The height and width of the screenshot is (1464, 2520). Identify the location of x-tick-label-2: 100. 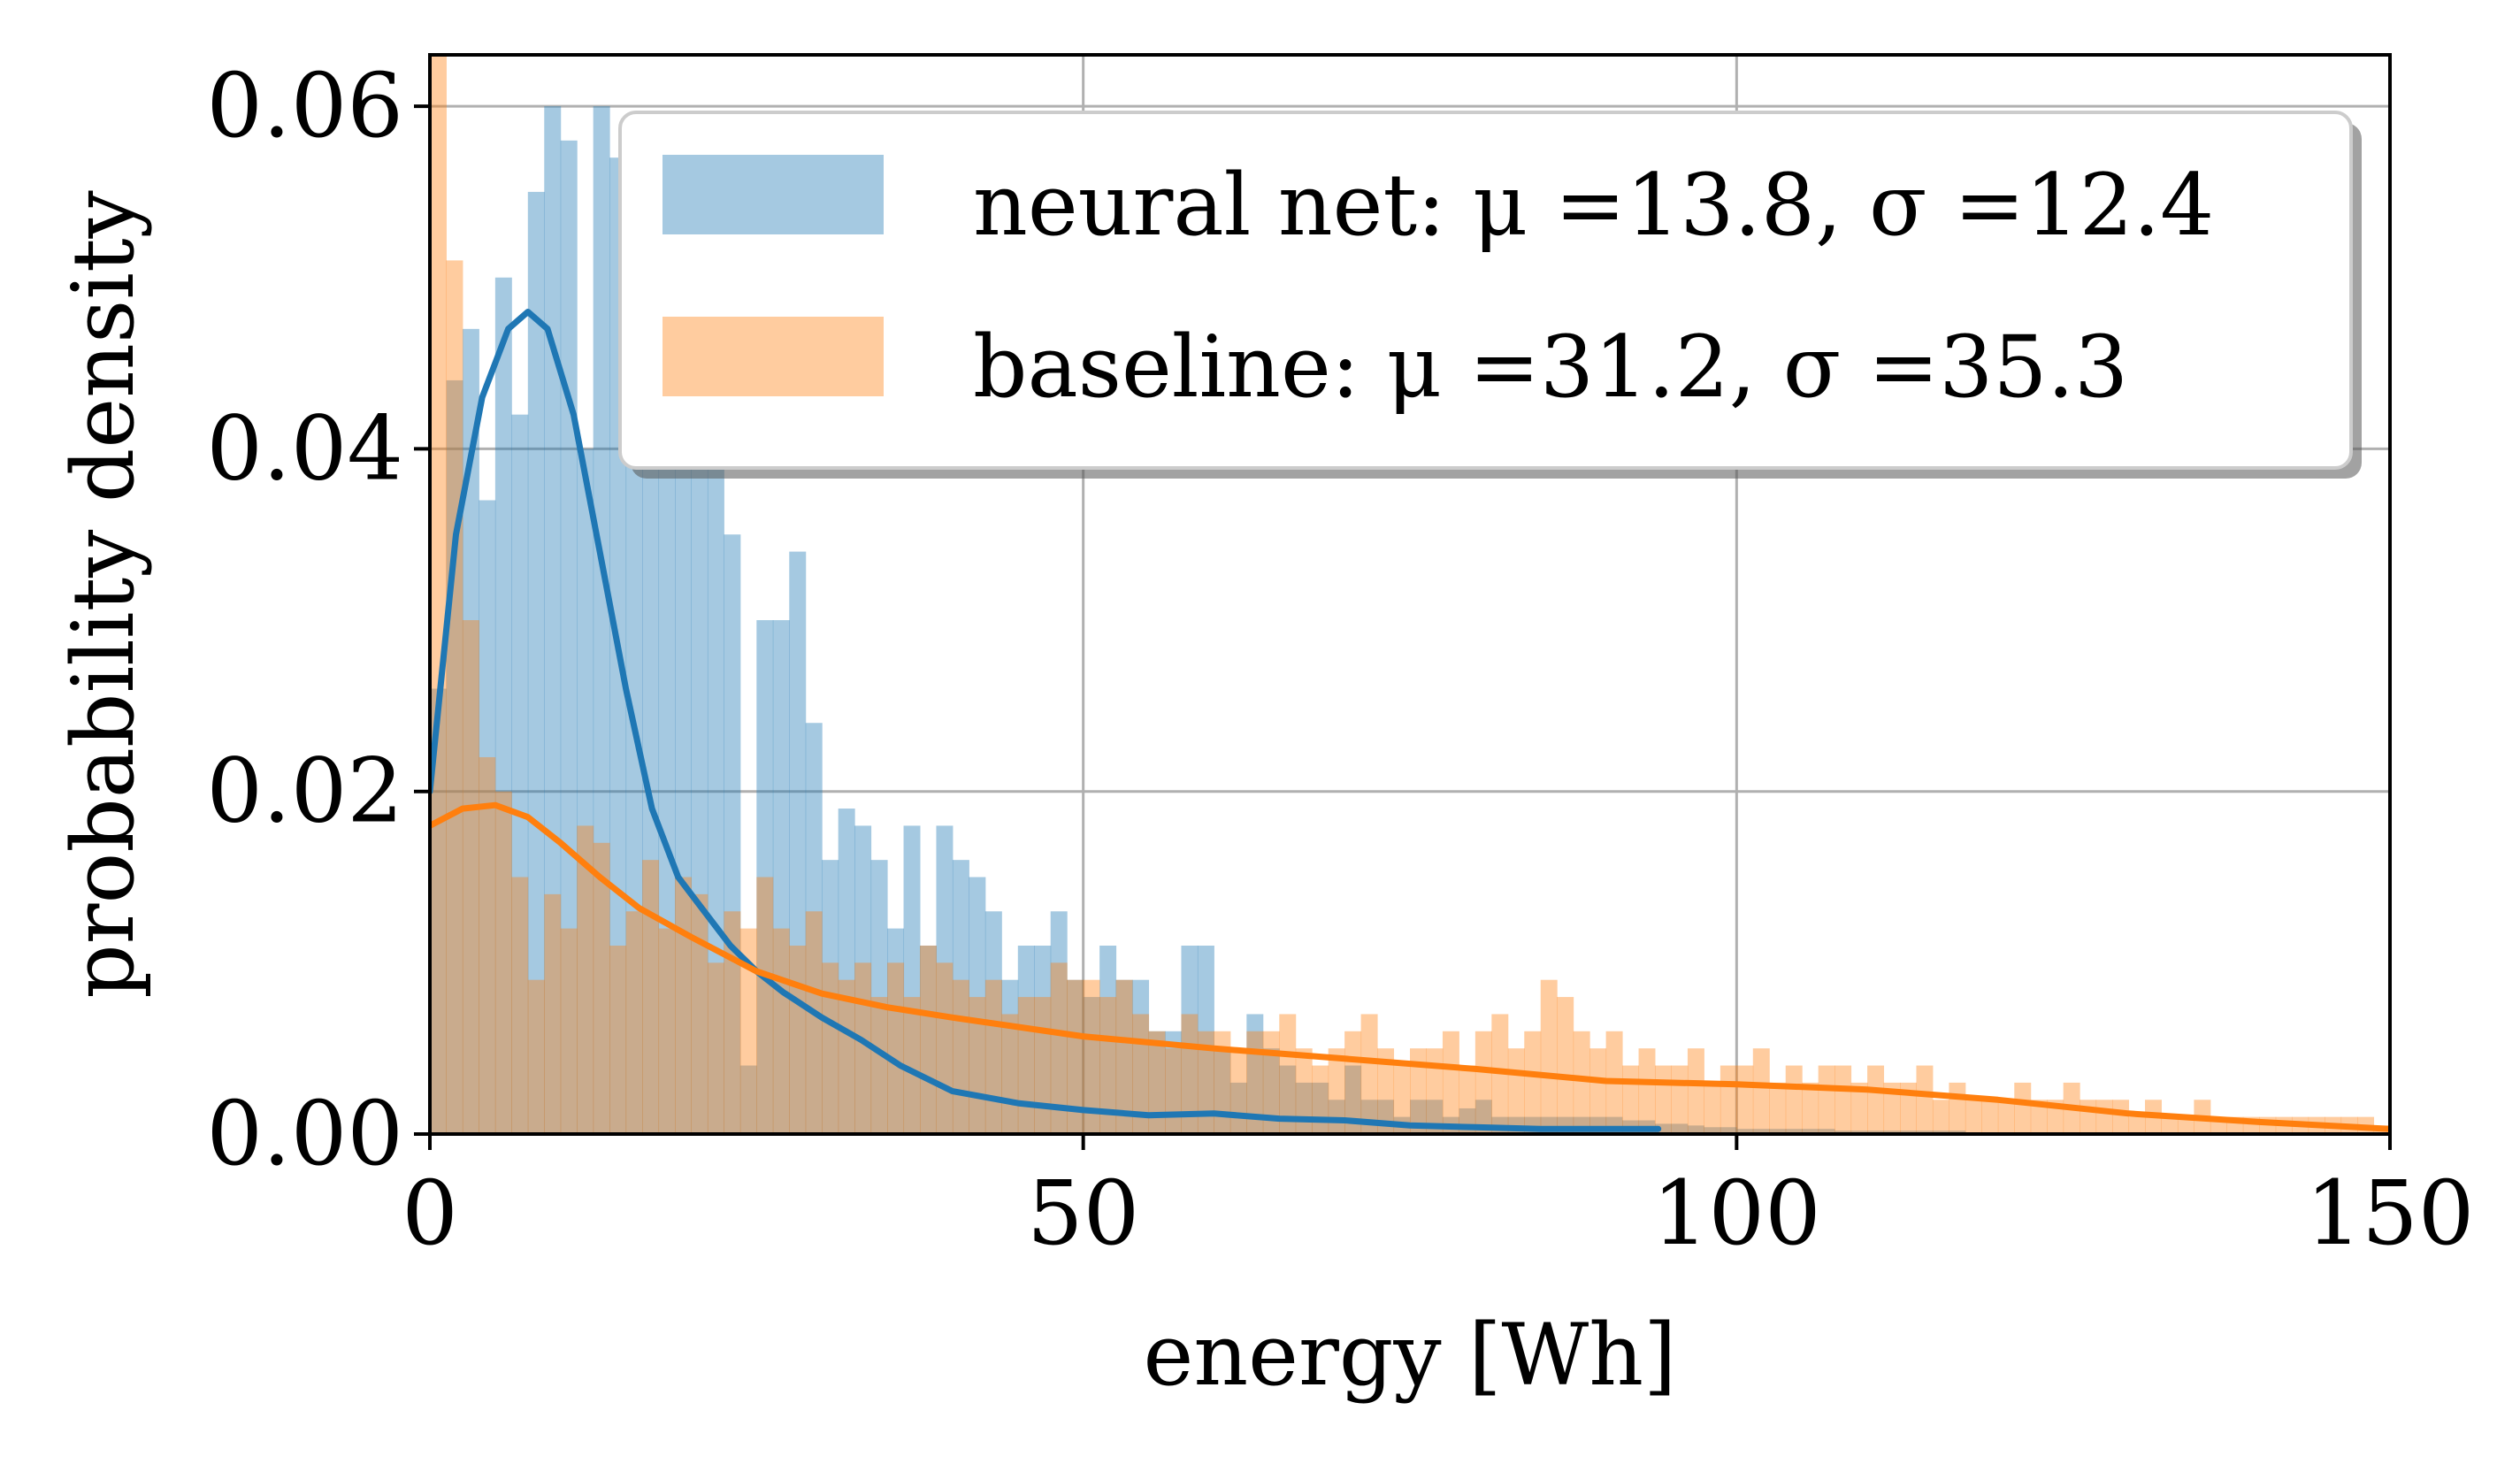
(1736, 1213).